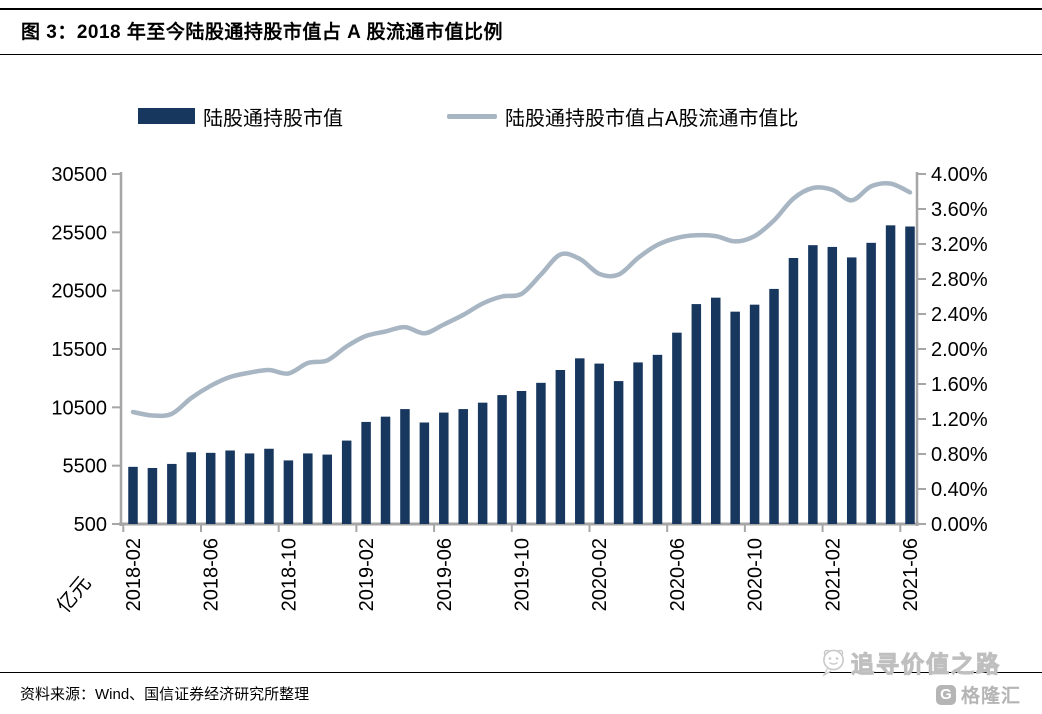 The height and width of the screenshot is (714, 1042). What do you see at coordinates (521, 672) in the screenshot?
I see `footer-rule` at bounding box center [521, 672].